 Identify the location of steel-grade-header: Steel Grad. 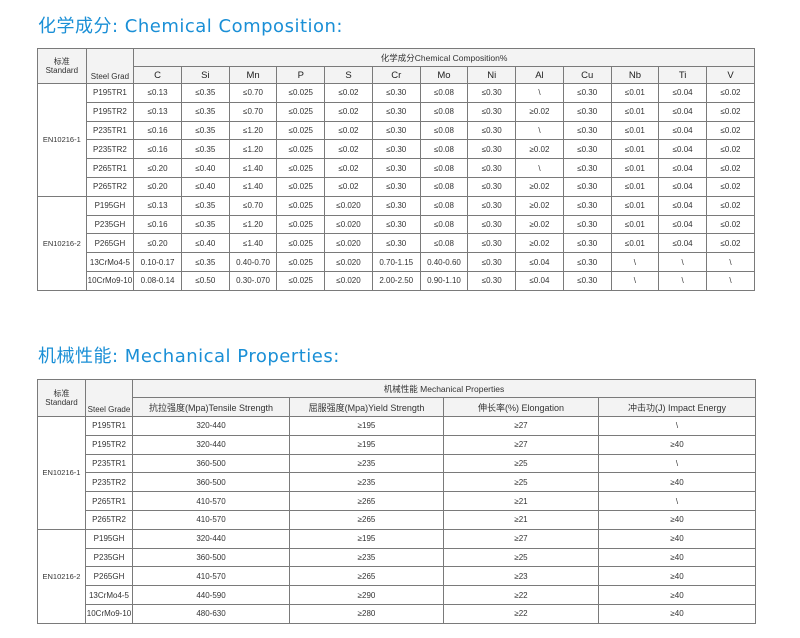
(110, 66).